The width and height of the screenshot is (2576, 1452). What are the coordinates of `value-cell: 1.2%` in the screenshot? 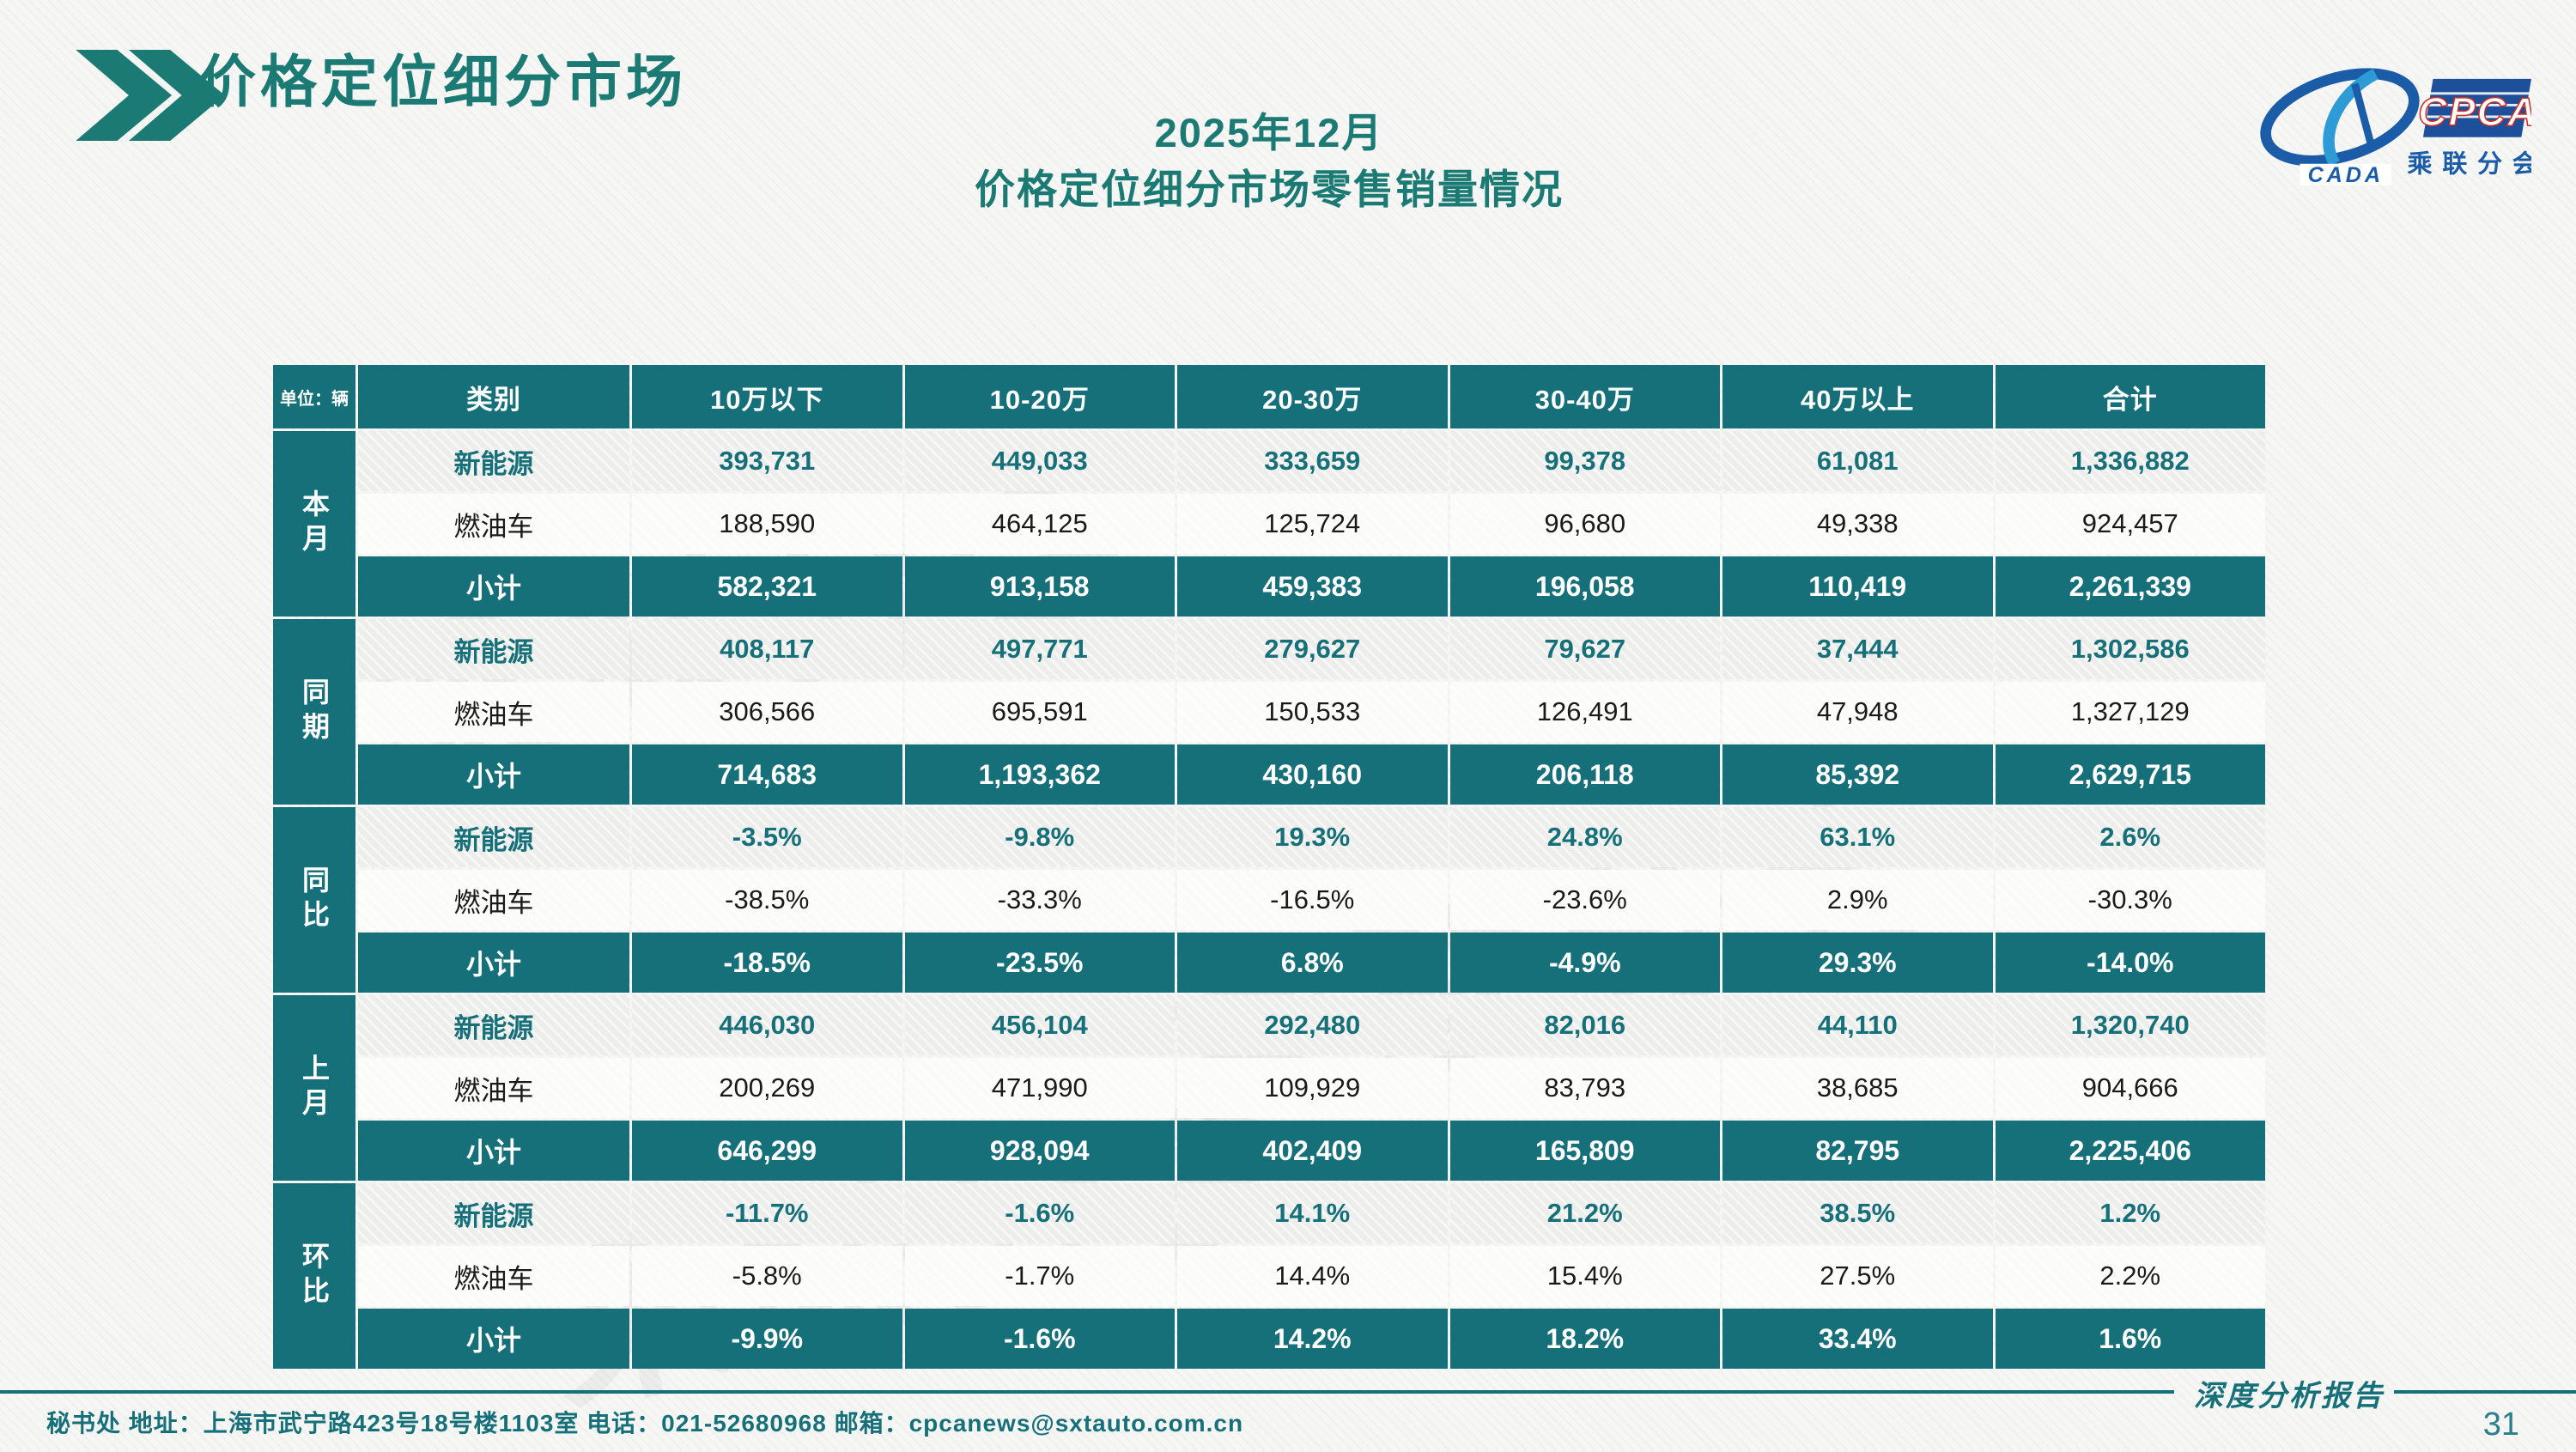 It's located at (2130, 1213).